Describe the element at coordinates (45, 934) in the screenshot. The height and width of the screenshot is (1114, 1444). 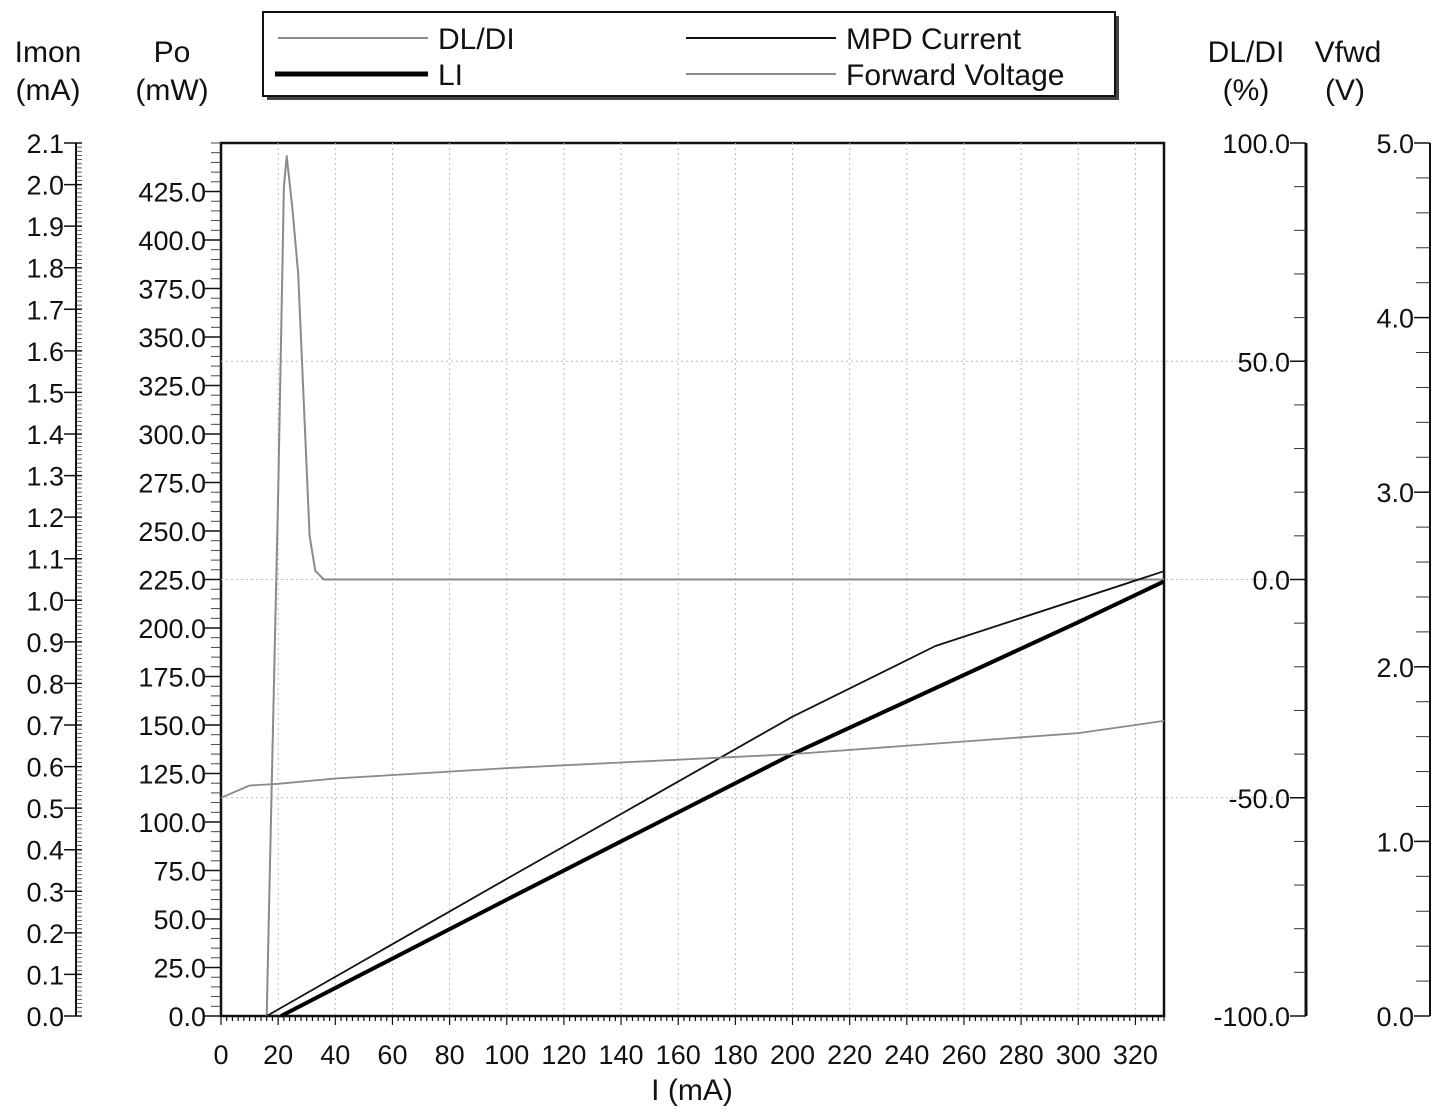
I see `imon-tick-label: 0.2` at that location.